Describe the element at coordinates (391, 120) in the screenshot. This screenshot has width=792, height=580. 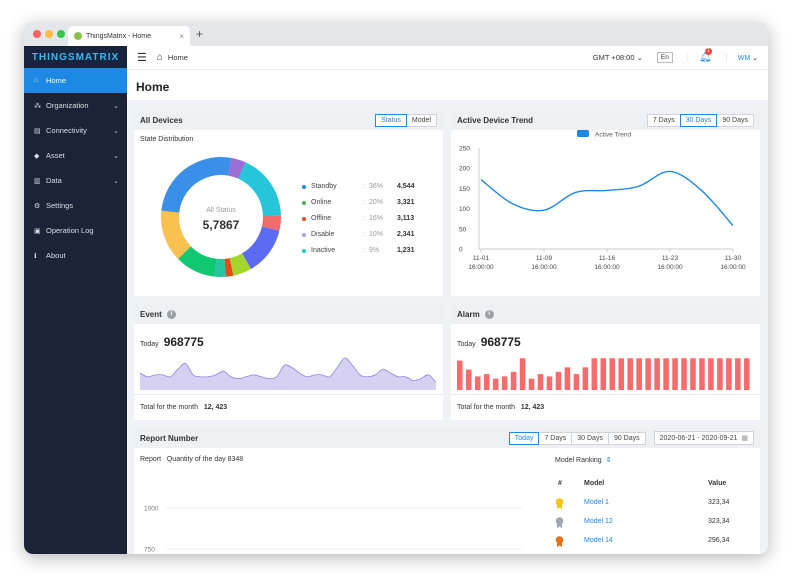
I see `status-button: Status` at that location.